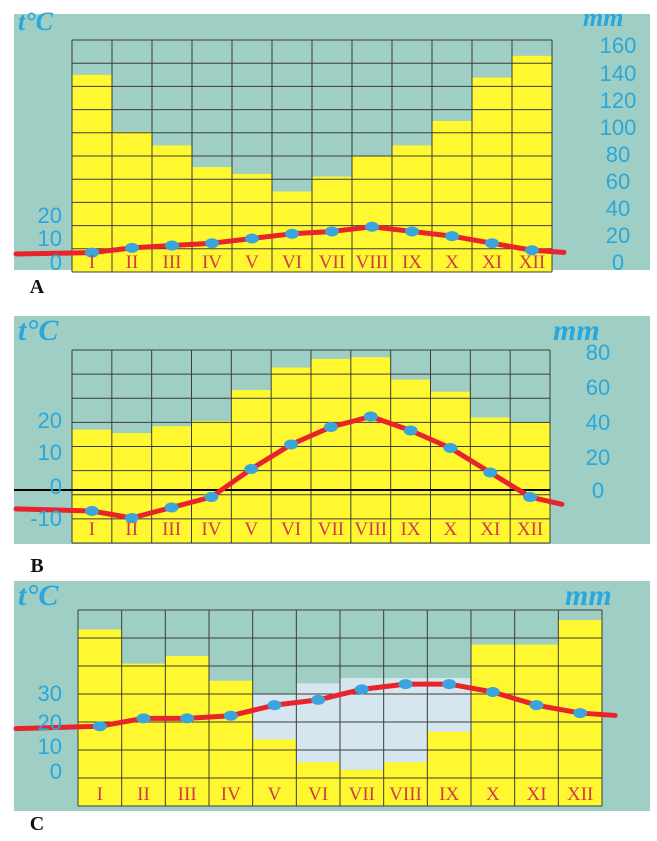 The height and width of the screenshot is (841, 657). I want to click on left-tick-label: 0, so click(56, 486).